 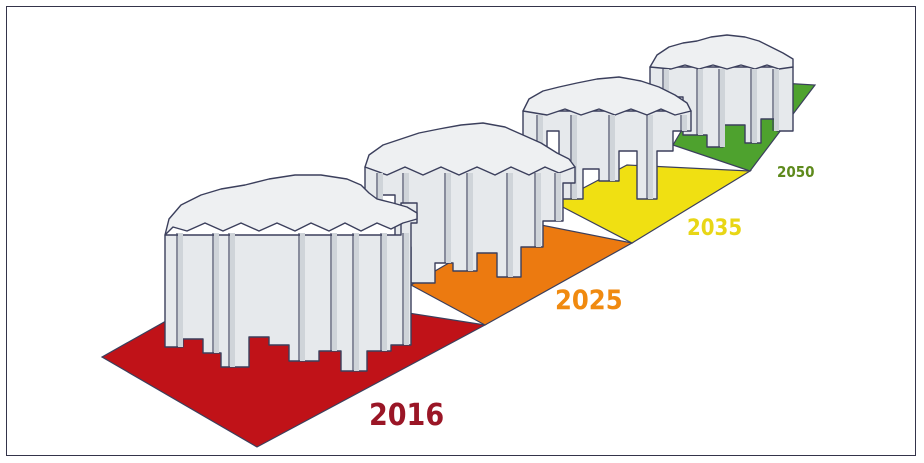 What do you see at coordinates (607, 96) in the screenshot?
I see `block-2035-top` at bounding box center [607, 96].